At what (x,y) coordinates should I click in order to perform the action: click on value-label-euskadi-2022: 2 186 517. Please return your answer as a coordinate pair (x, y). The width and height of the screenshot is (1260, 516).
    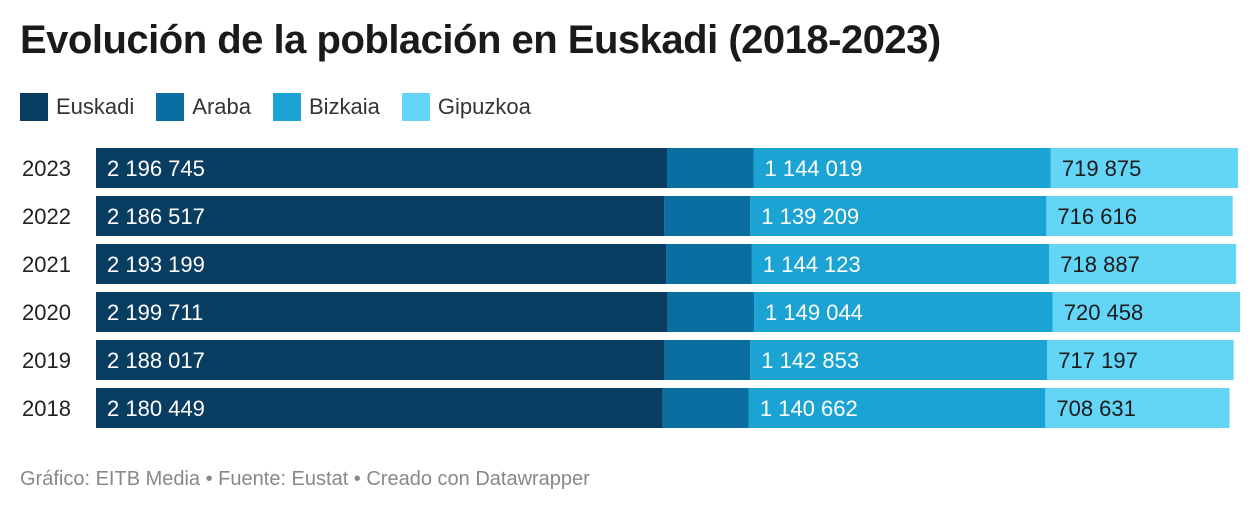
    Looking at the image, I should click on (156, 216).